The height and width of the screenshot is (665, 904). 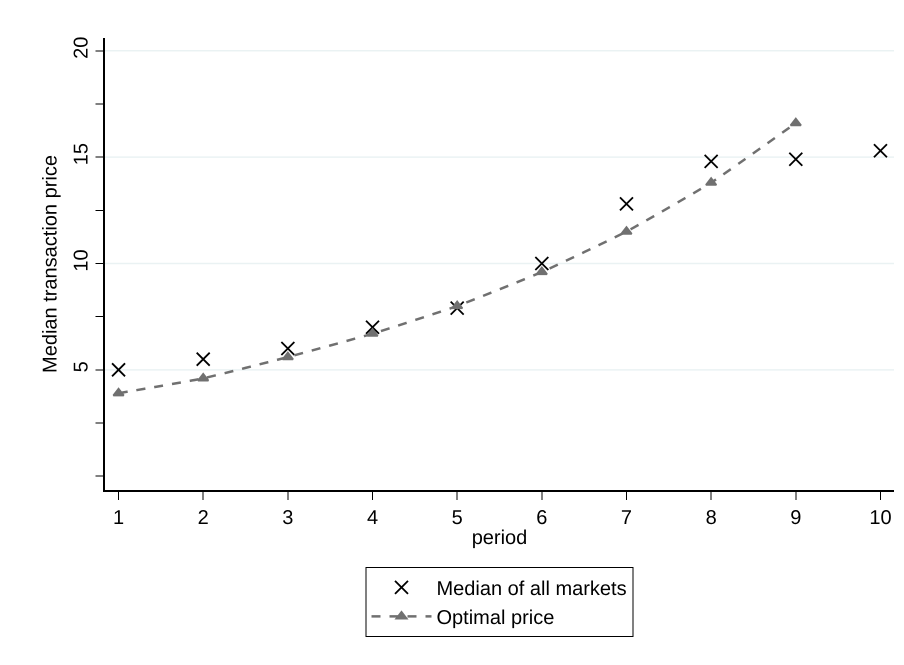 I want to click on legend-label: Median of all markets, so click(x=531, y=589).